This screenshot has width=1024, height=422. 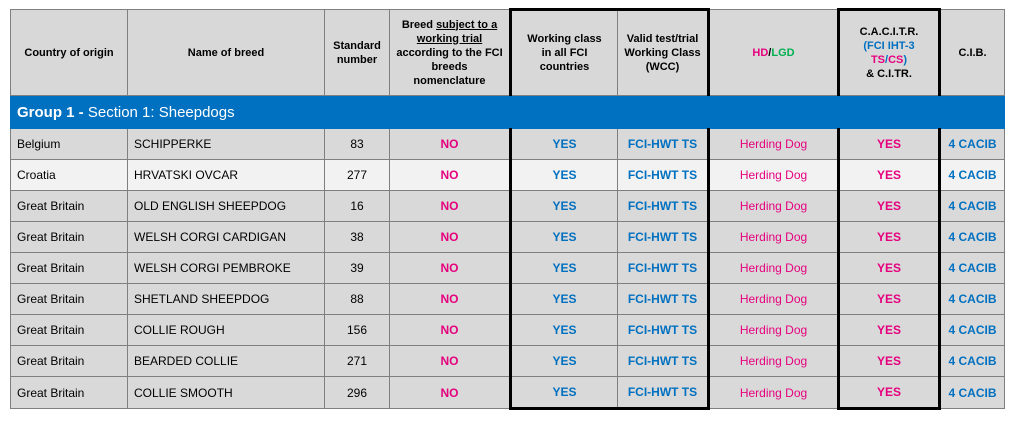 I want to click on breed-cell: SCHIPPERKE, so click(x=226, y=144).